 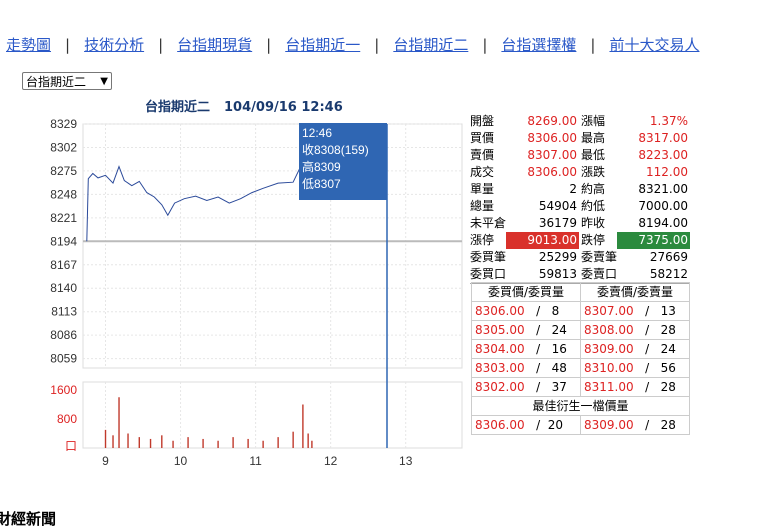 I want to click on quote-value: 25299, so click(x=557, y=257).